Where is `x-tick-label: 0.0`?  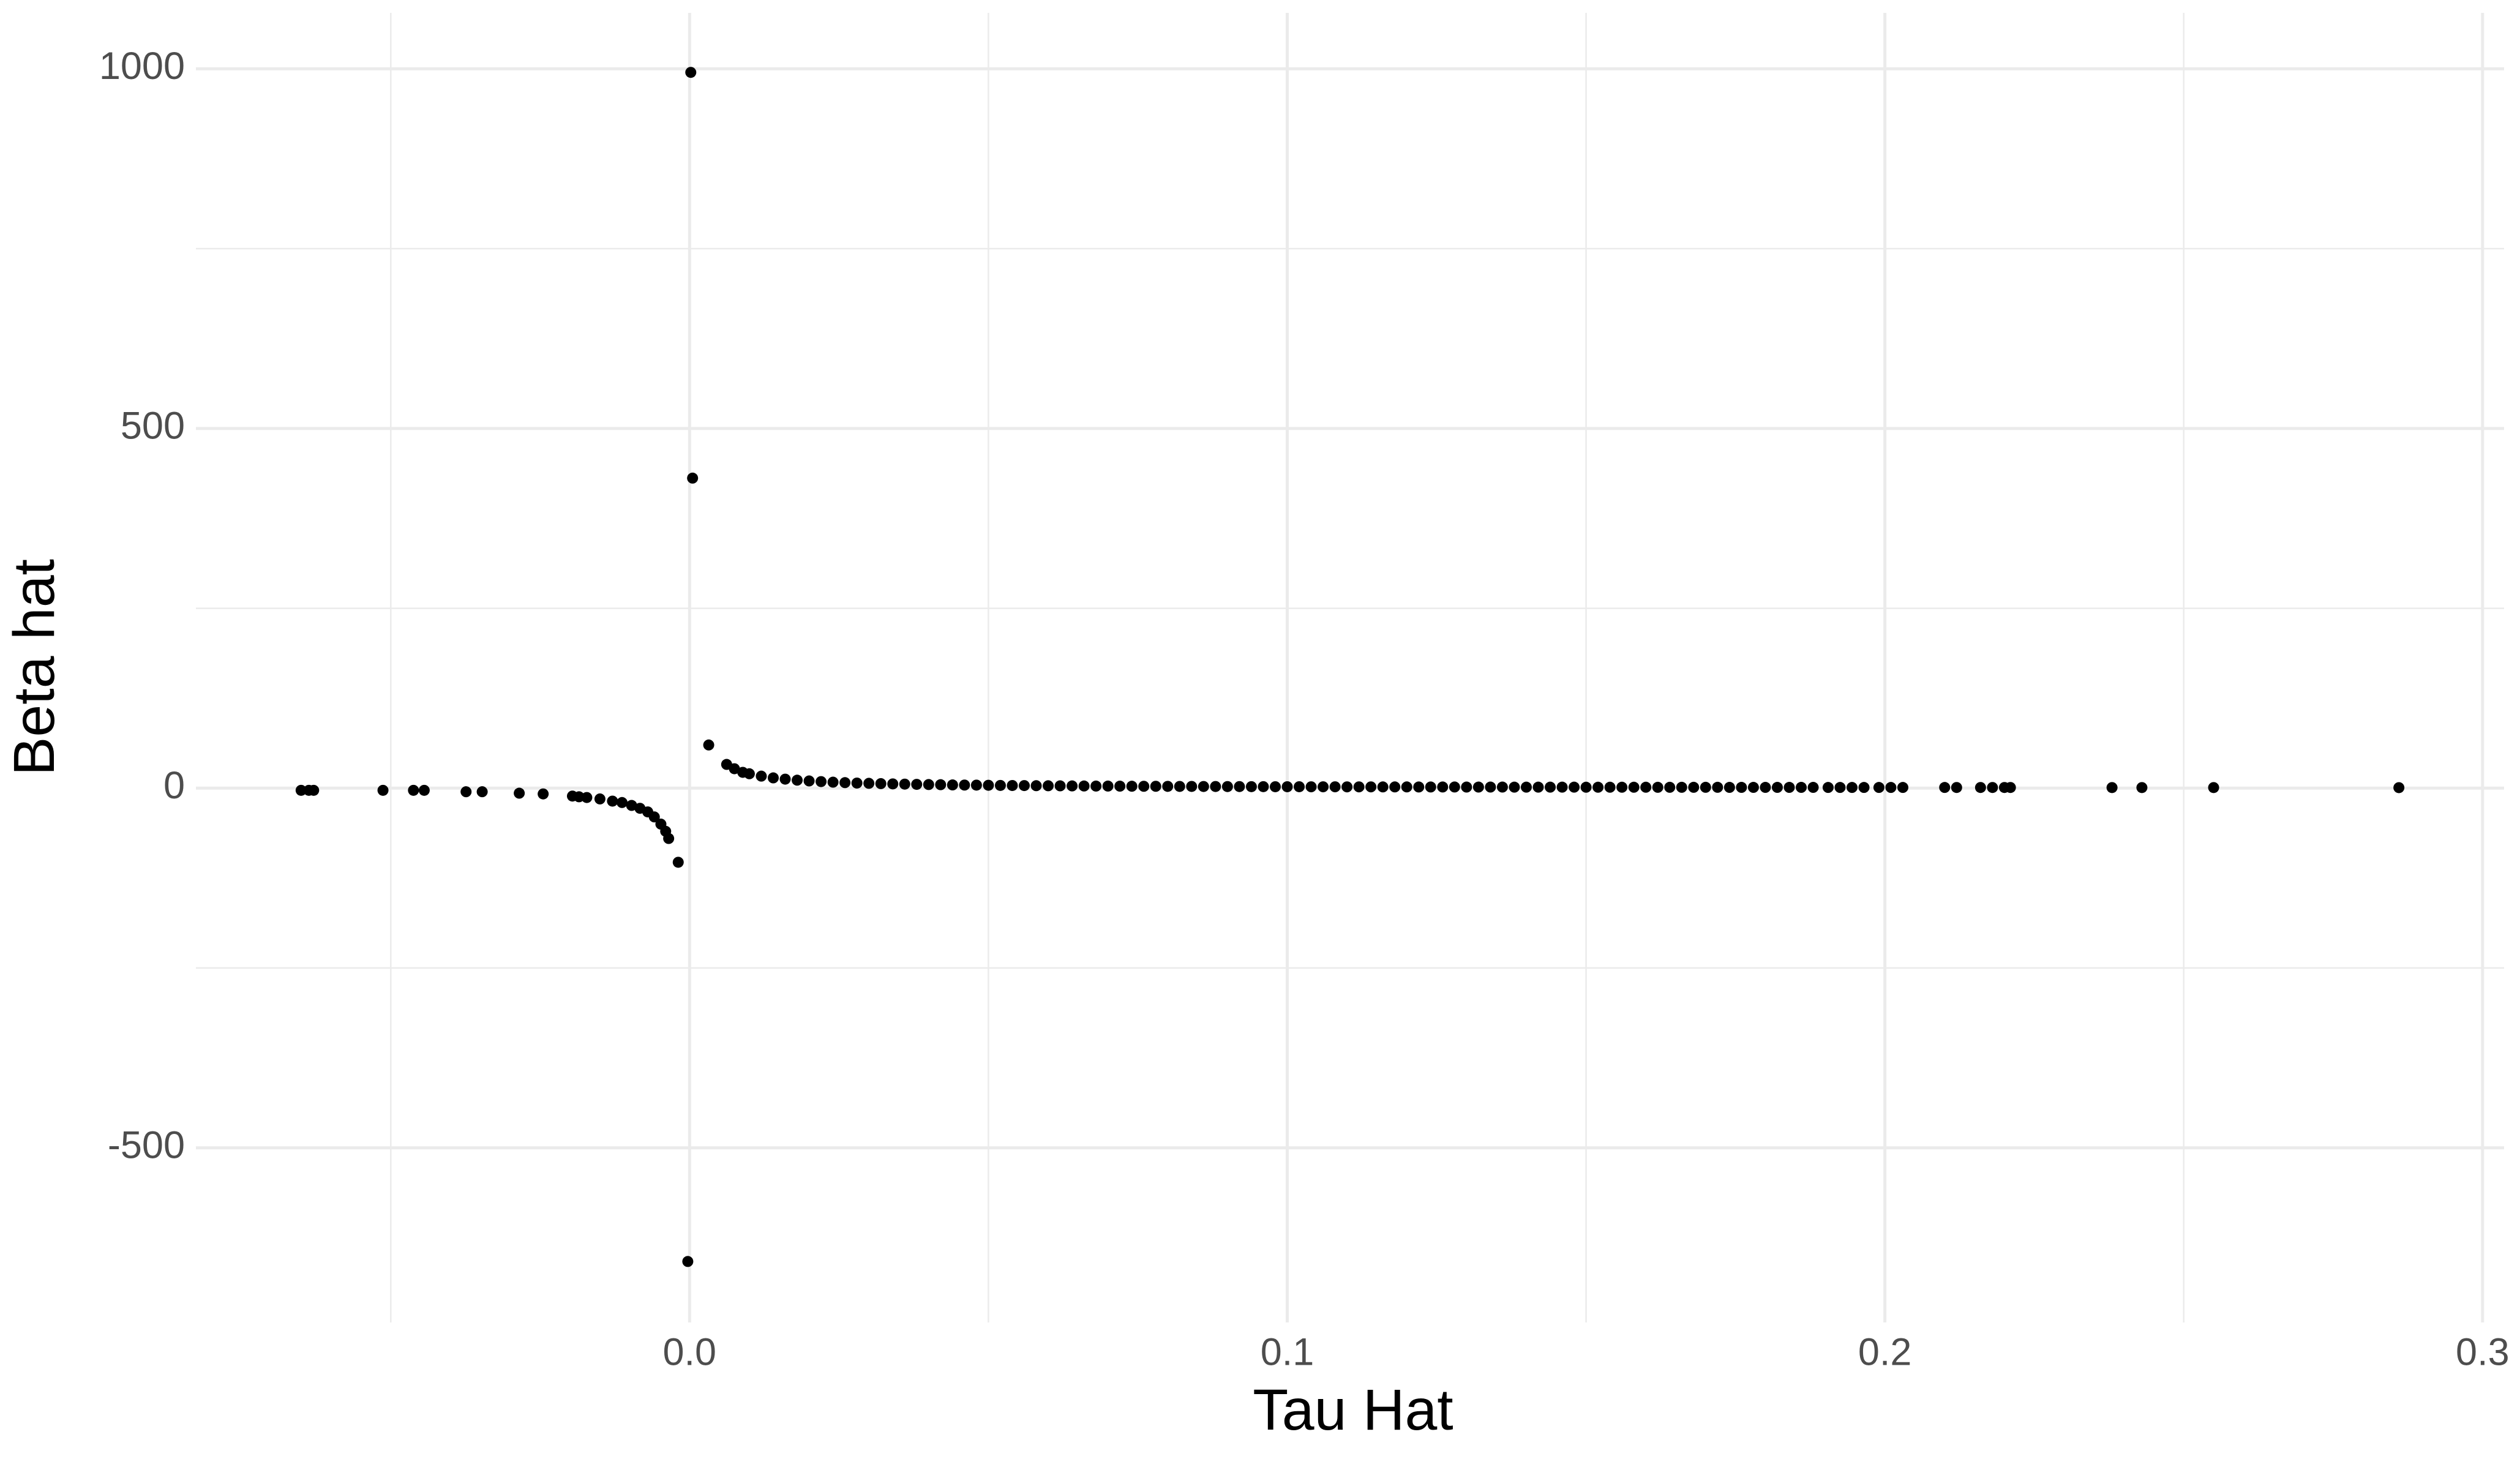 x-tick-label: 0.0 is located at coordinates (690, 1352).